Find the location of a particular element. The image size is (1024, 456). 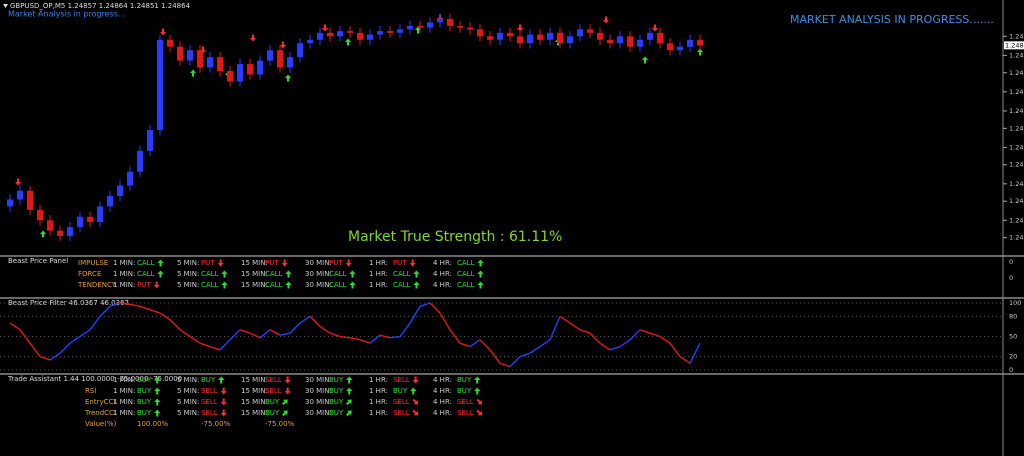

panel-title: Beast Price Panel is located at coordinates (38, 261).